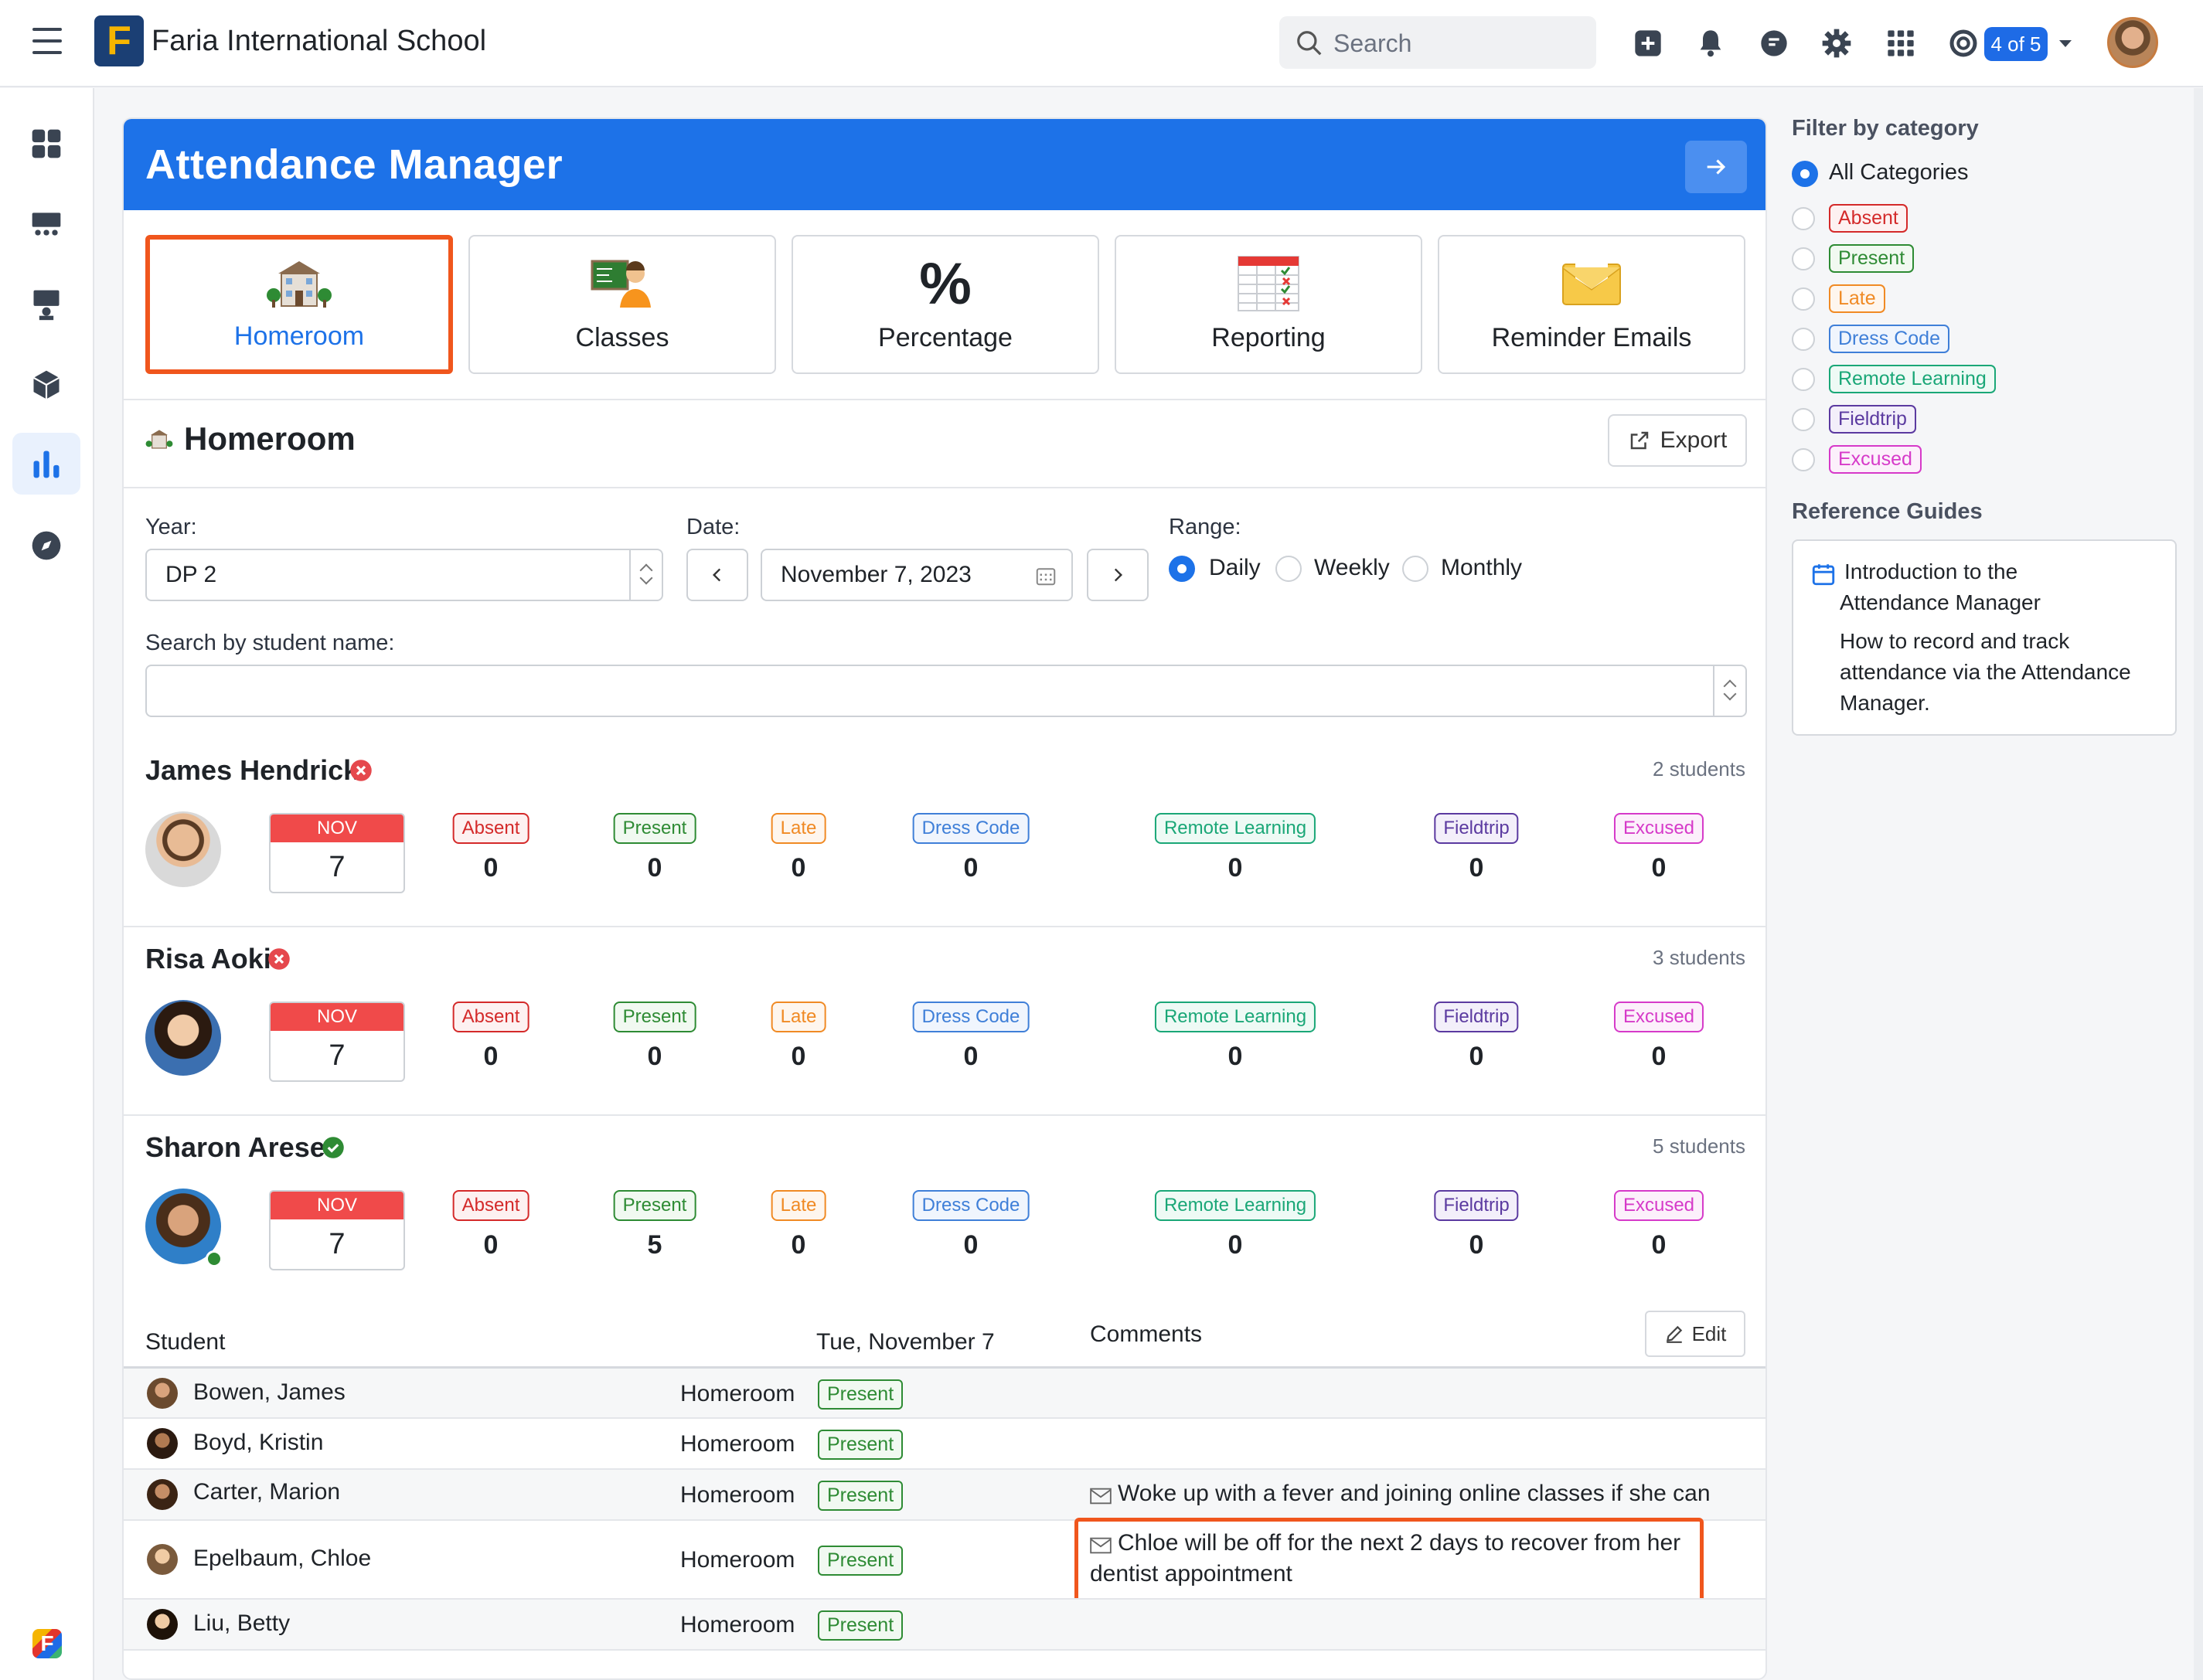  I want to click on absent-filter-tag: Absent, so click(1868, 218).